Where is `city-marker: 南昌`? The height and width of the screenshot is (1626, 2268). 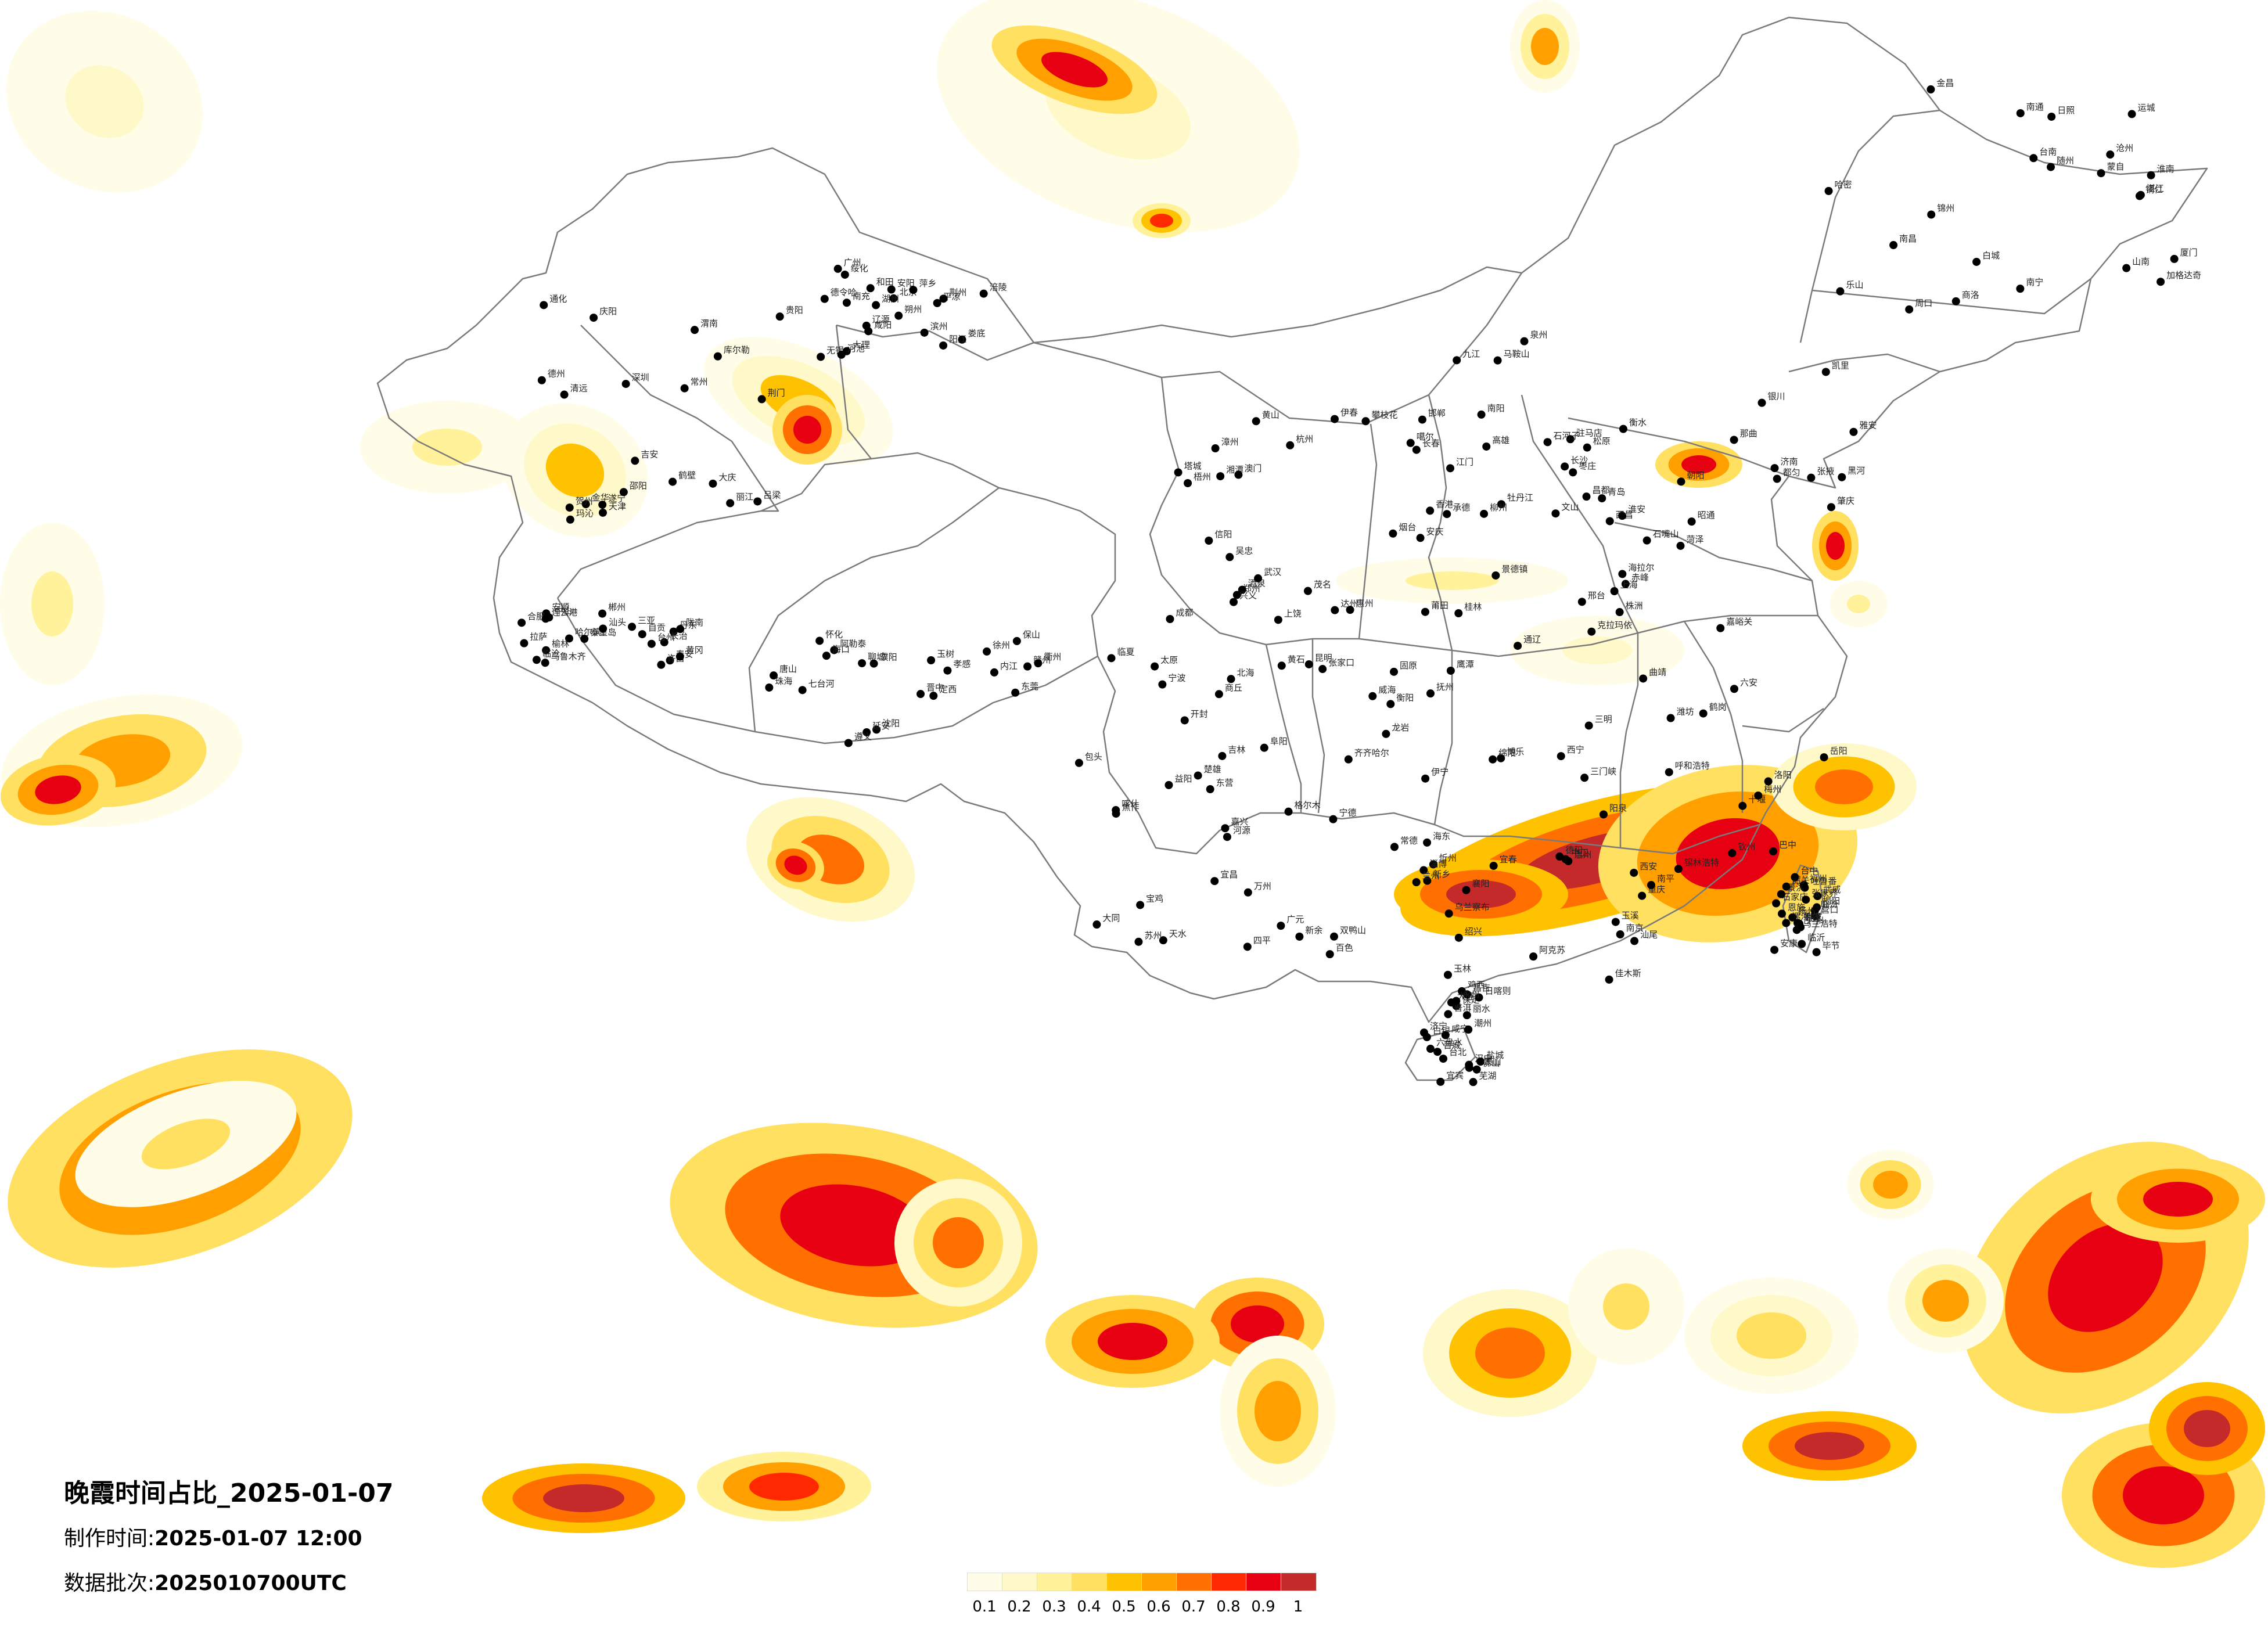 city-marker: 南昌 is located at coordinates (1903, 241).